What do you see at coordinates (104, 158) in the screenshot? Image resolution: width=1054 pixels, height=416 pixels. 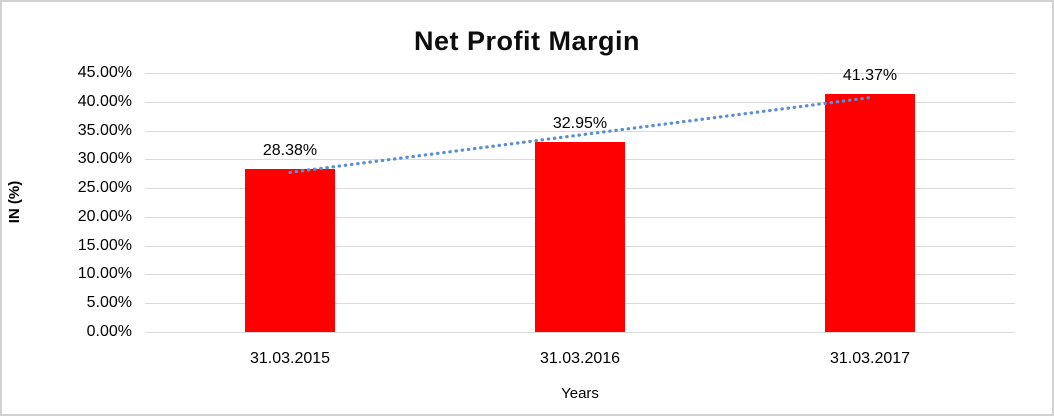 I see `y-tick-label: 30.00%` at bounding box center [104, 158].